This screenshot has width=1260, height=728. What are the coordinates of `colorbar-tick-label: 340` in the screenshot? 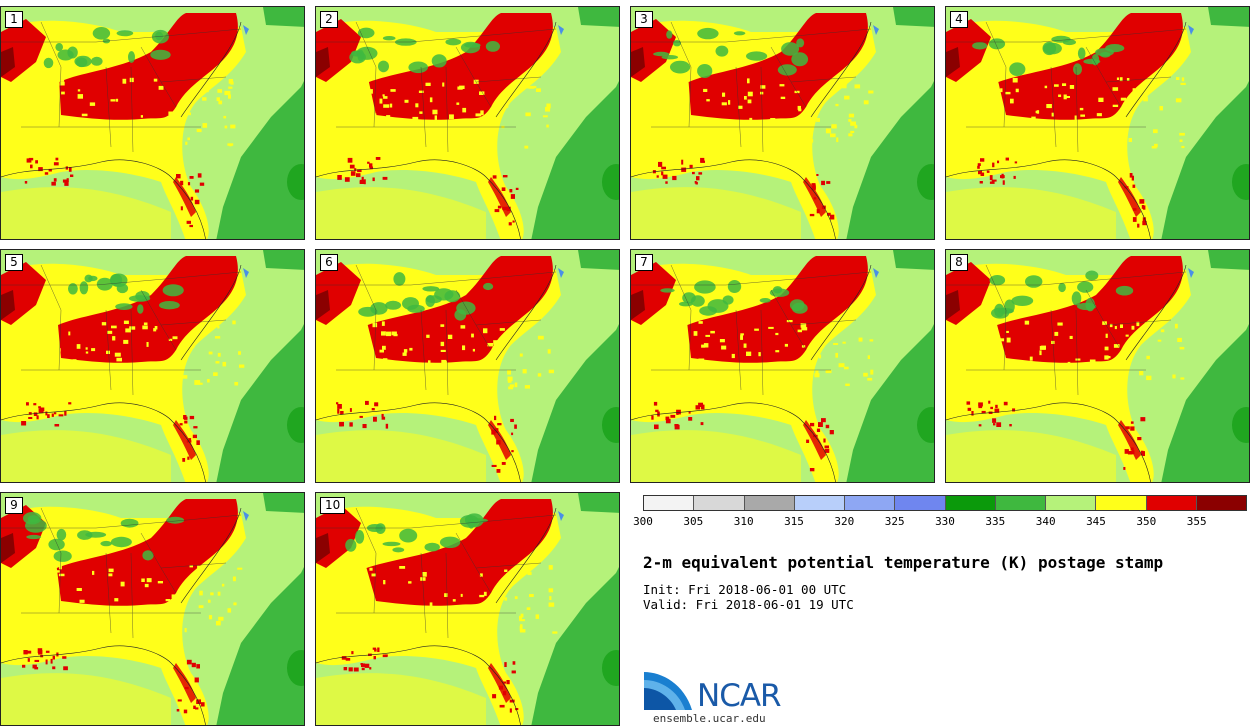 It's located at (1045, 521).